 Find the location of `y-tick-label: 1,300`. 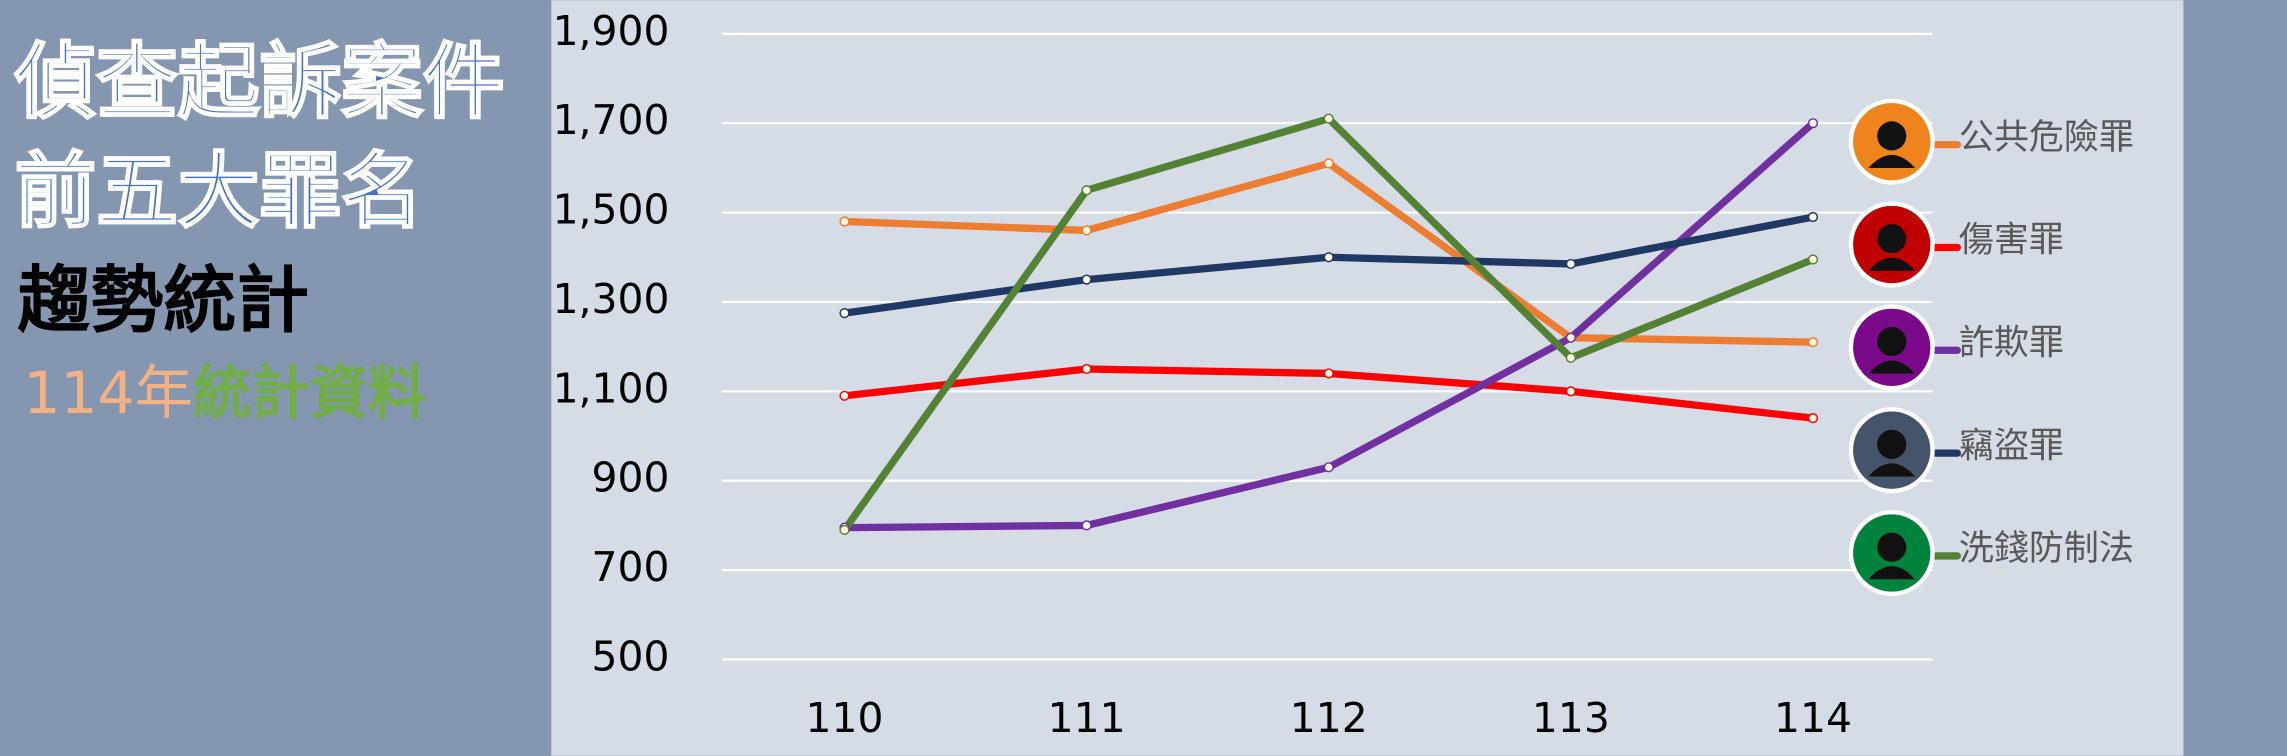

y-tick-label: 1,300 is located at coordinates (611, 299).